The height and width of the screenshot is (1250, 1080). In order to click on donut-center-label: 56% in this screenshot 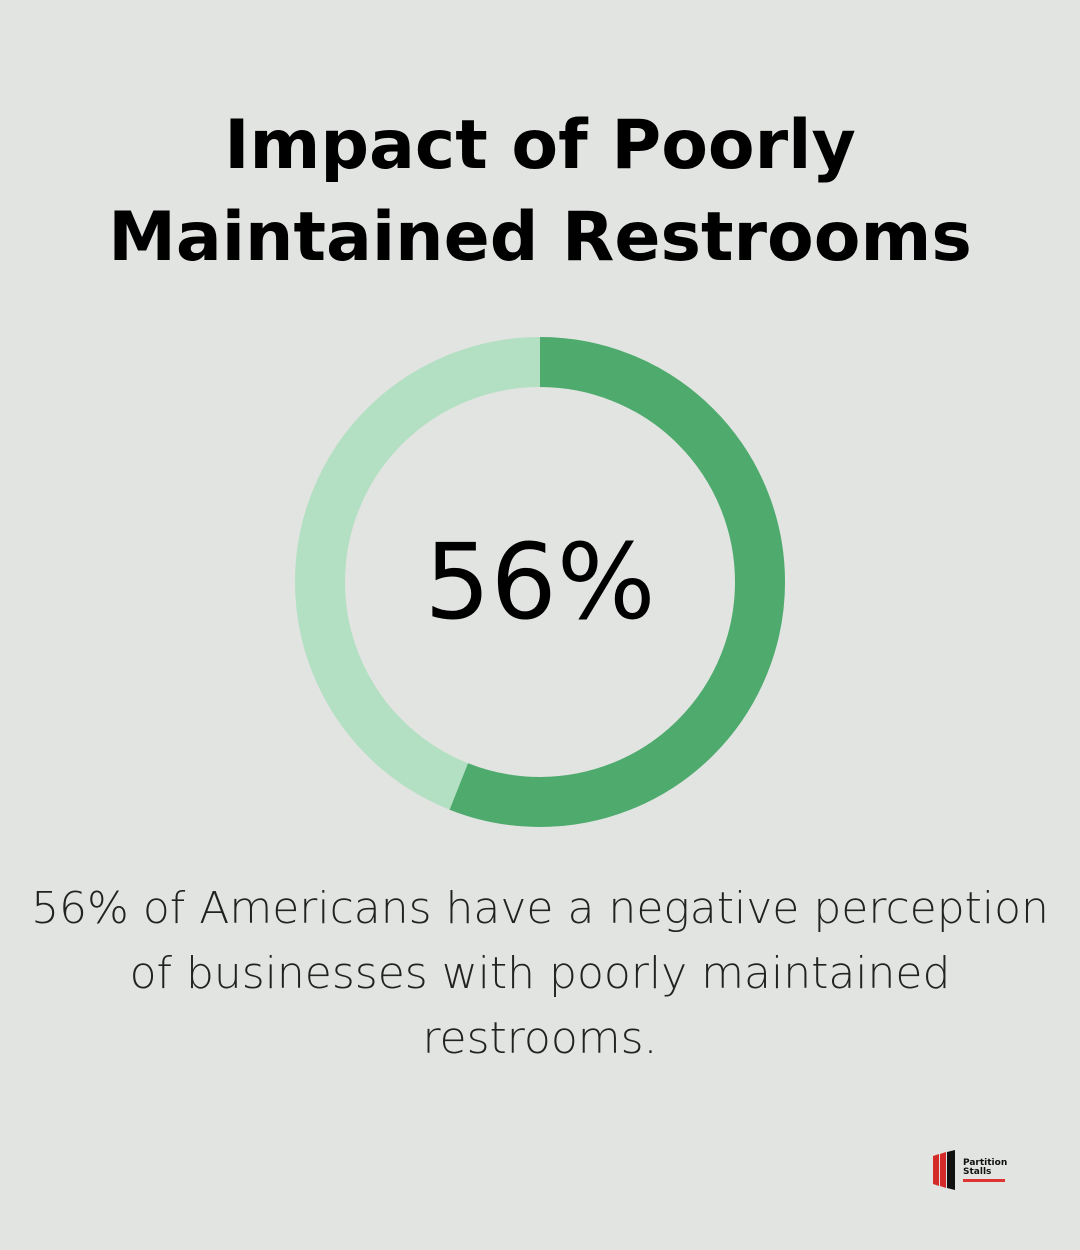, I will do `click(540, 582)`.